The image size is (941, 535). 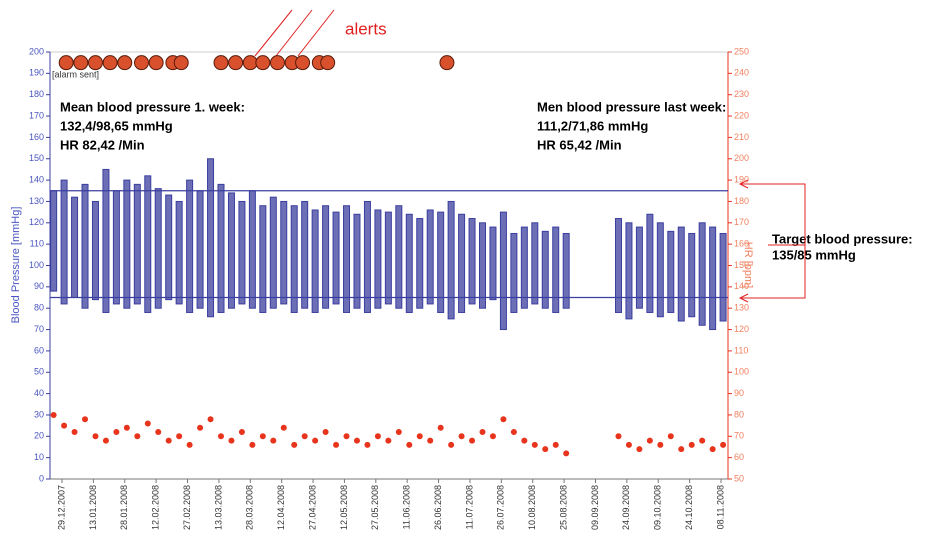 I want to click on y2-tick-label: 240, so click(x=741, y=73).